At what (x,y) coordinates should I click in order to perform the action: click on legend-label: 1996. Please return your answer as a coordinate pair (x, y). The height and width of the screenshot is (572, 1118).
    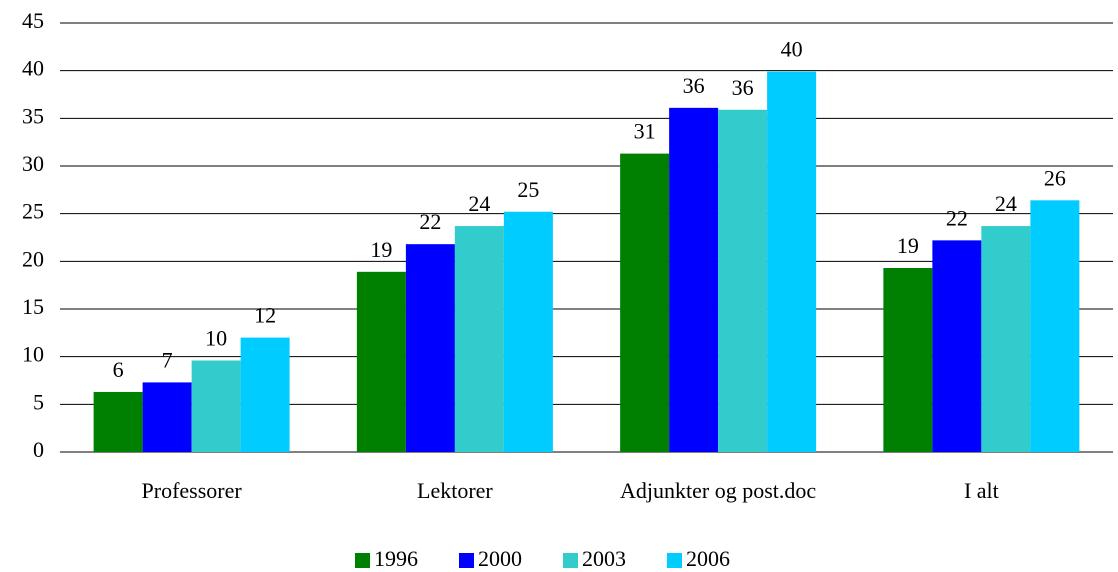
    Looking at the image, I should click on (396, 558).